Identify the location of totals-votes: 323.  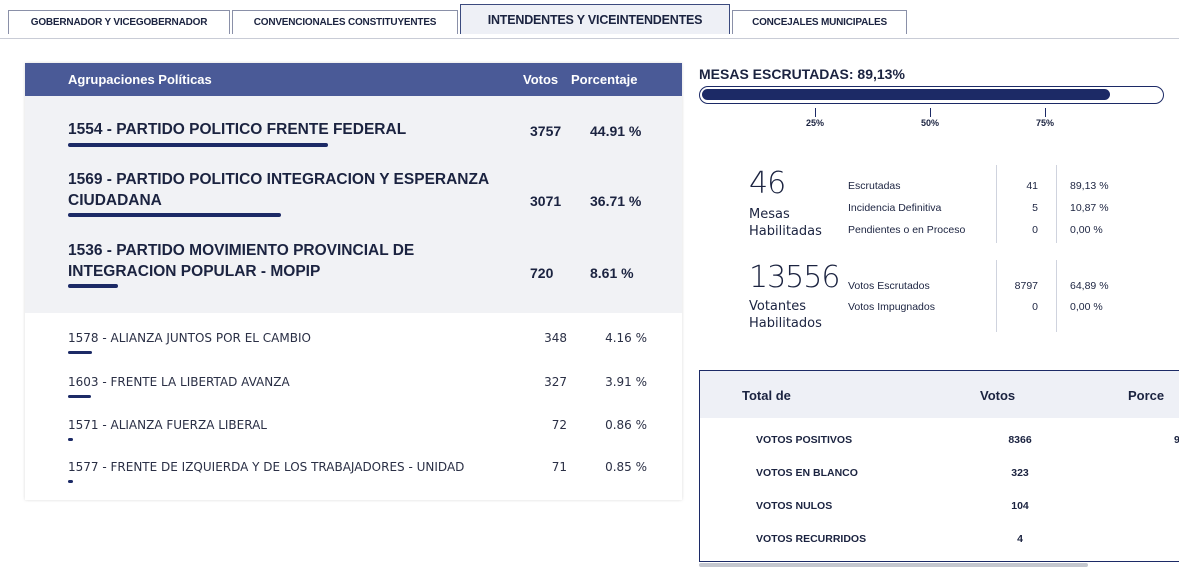
(1020, 473).